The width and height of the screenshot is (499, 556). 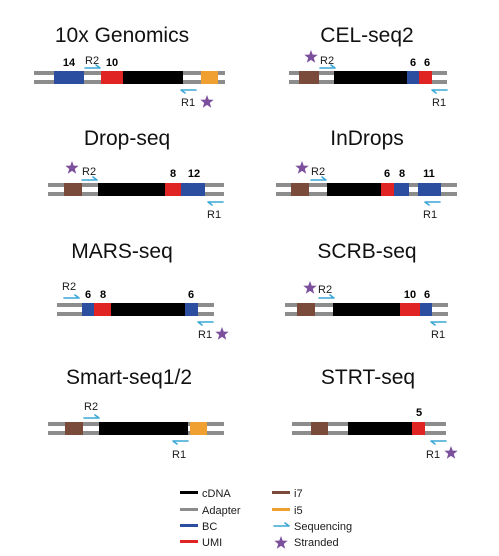 I want to click on protocol-title: InDrops, so click(x=367, y=138).